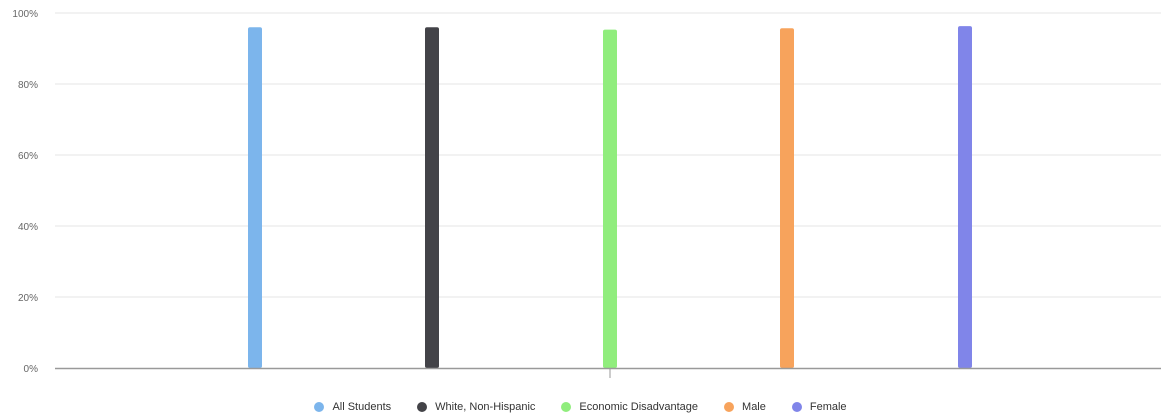 This screenshot has width=1161, height=417. What do you see at coordinates (28, 227) in the screenshot?
I see `y-tick-label: 40%` at bounding box center [28, 227].